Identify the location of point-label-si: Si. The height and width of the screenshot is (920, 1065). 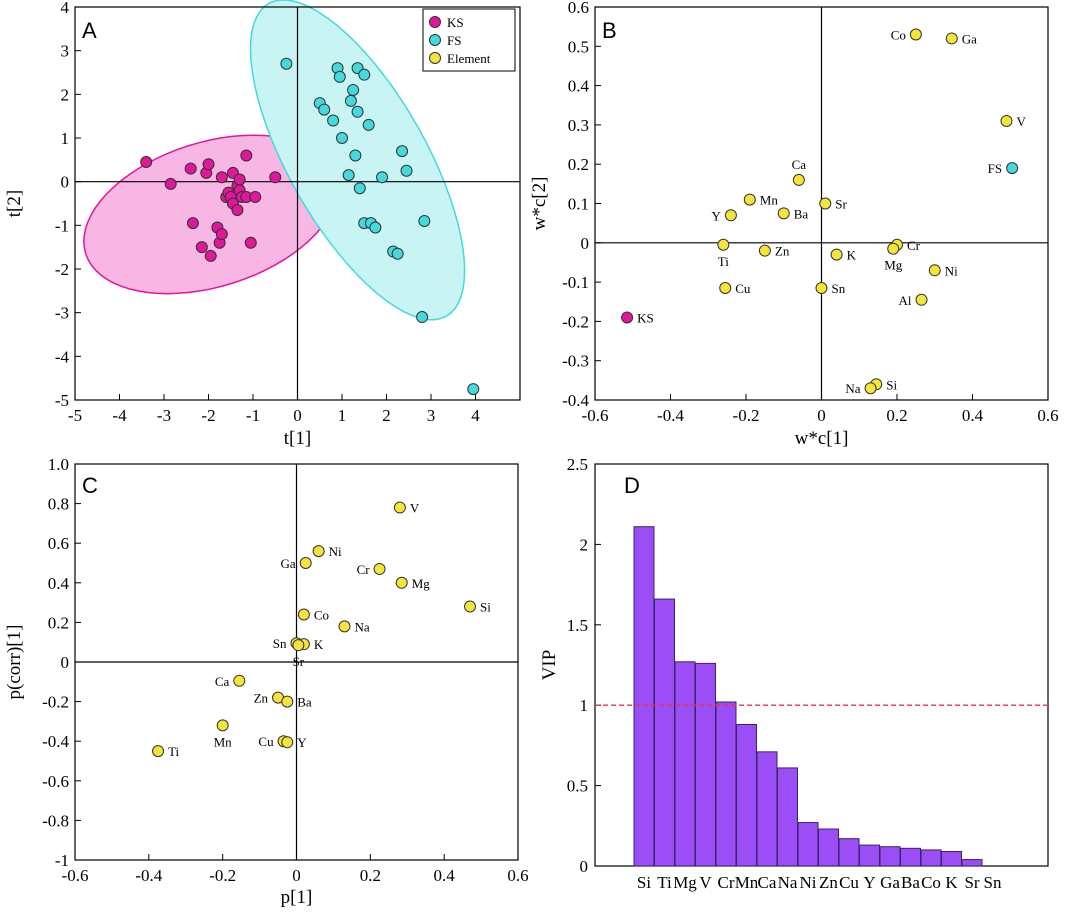
(891, 384).